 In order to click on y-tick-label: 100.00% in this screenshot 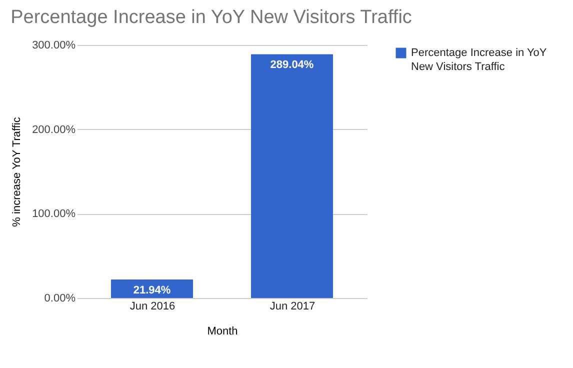, I will do `click(54, 214)`.